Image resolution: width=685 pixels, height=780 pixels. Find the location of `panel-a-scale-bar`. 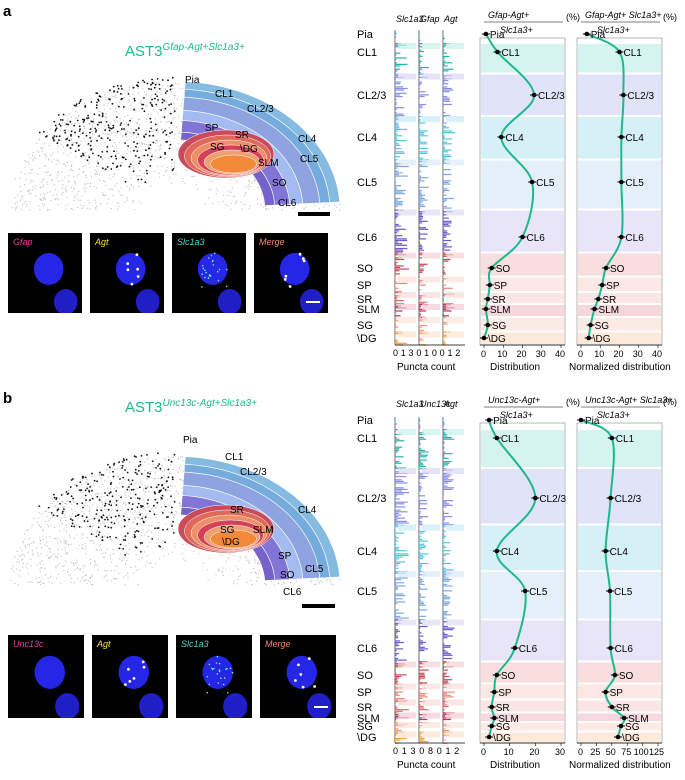

panel-a-scale-bar is located at coordinates (314, 214).